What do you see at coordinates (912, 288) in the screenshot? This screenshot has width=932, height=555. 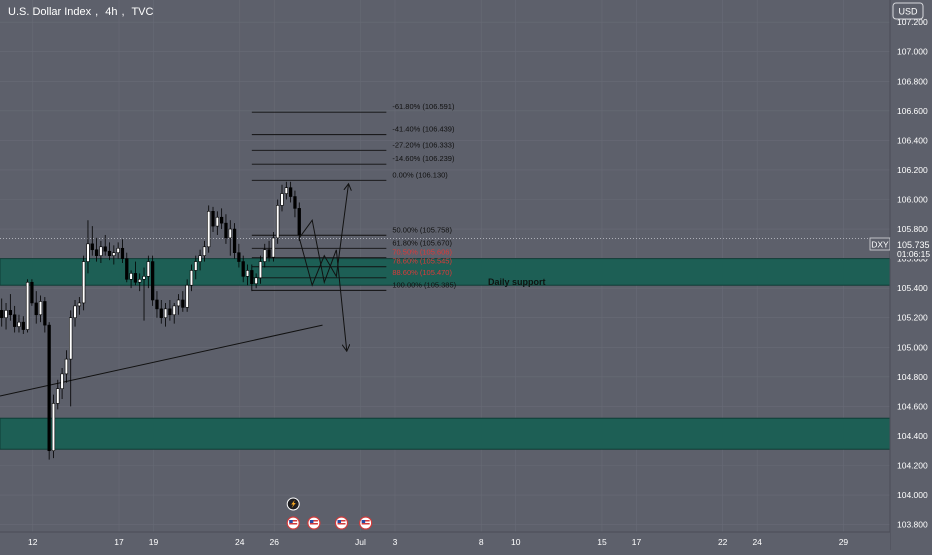 I see `price-tick-label: 105.400` at bounding box center [912, 288].